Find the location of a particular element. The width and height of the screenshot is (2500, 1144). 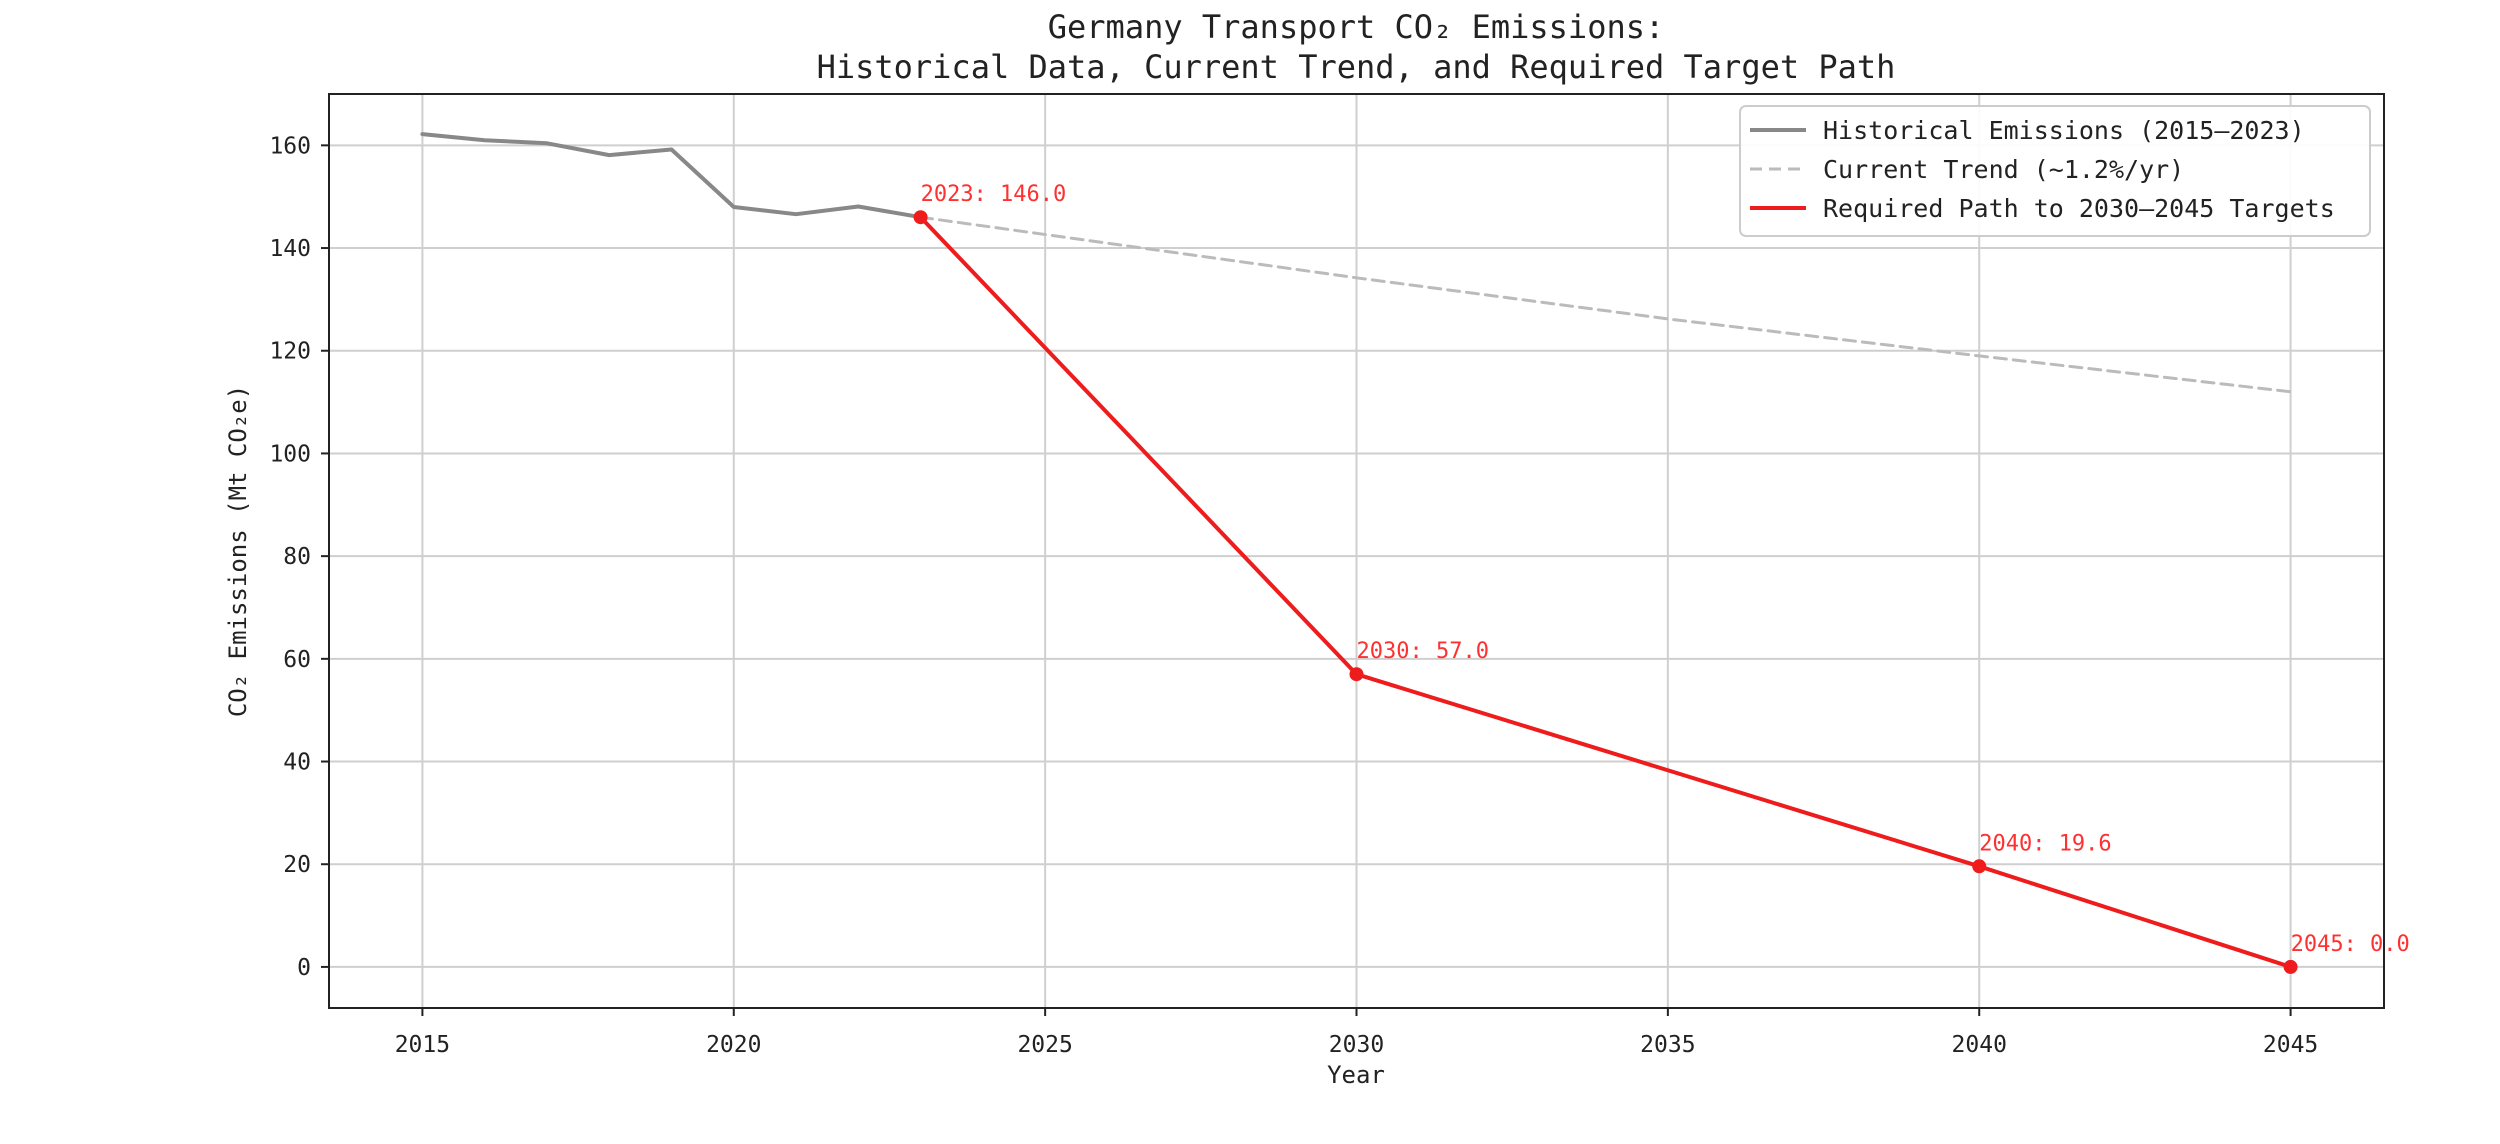

series-line-historical is located at coordinates (671, 176).